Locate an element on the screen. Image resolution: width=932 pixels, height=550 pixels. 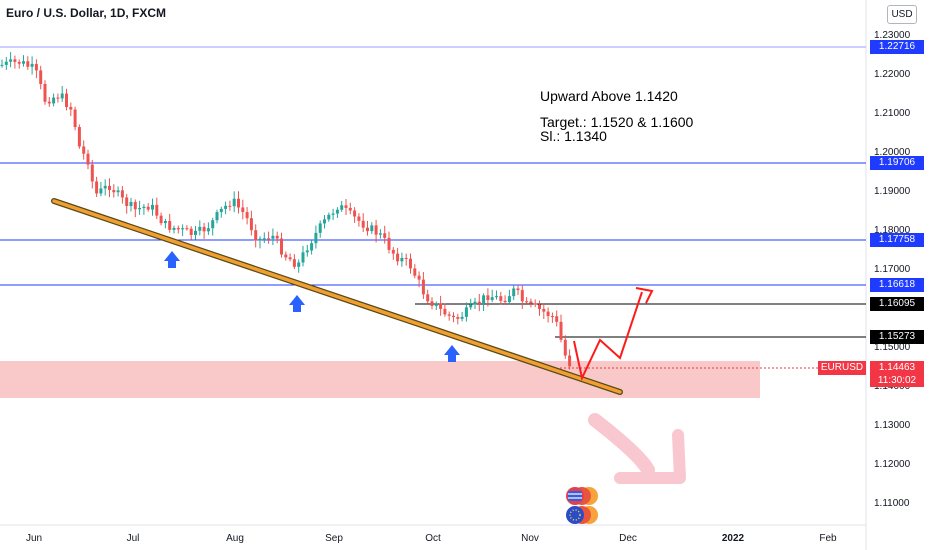
level-label: 1.22716 is located at coordinates (897, 47).